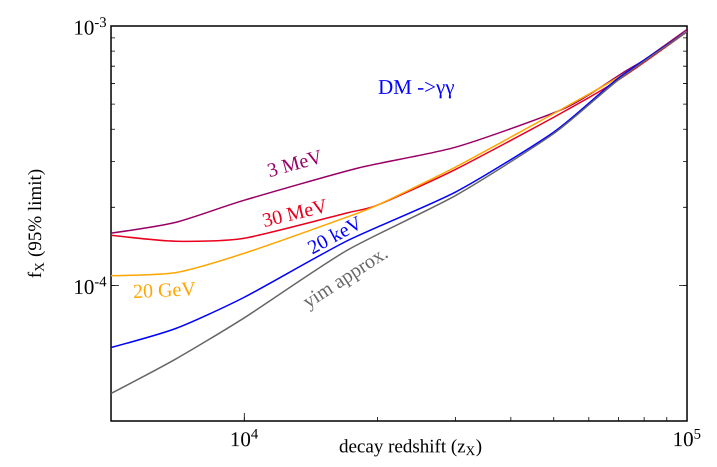  I want to click on x-axis-title: decay redshift (z$_{X}$), so click(411, 447).